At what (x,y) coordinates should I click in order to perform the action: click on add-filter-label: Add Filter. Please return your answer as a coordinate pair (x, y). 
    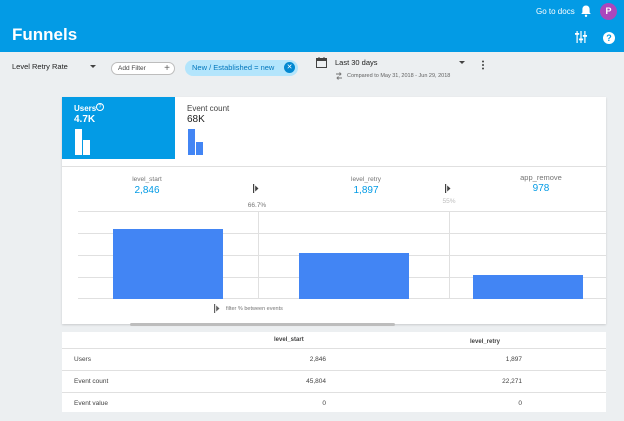
    Looking at the image, I should click on (132, 68).